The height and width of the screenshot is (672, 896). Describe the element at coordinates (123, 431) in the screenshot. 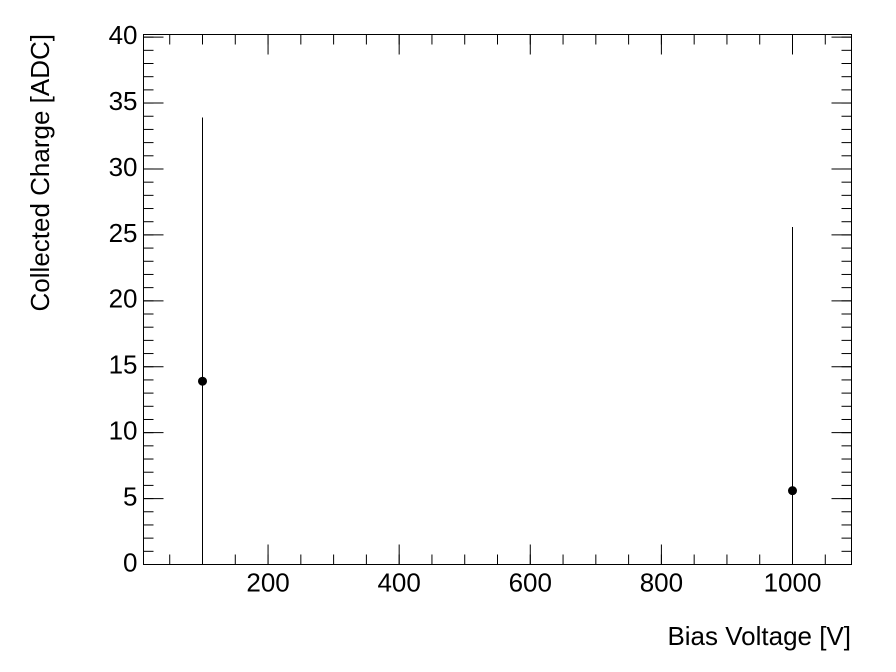

I see `y-tick-label: 10` at that location.